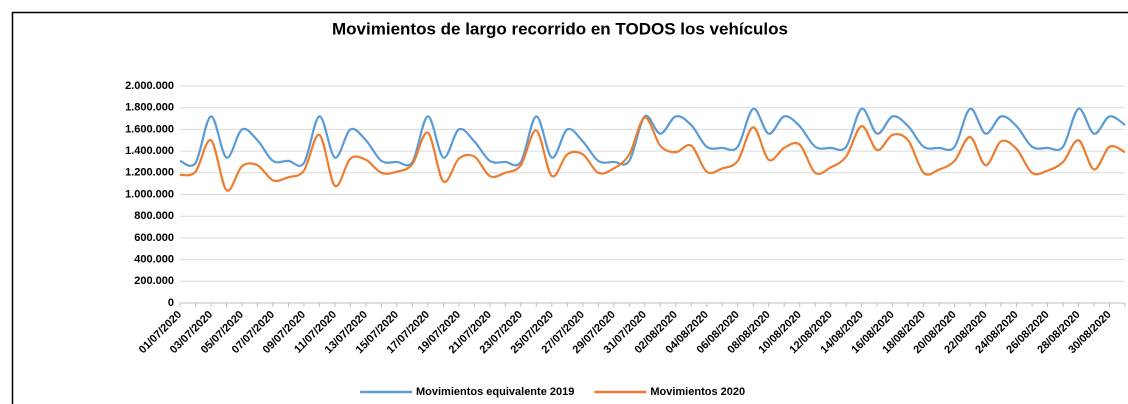 This screenshot has width=1128, height=404. I want to click on y-tick-label: 0, so click(171, 303).